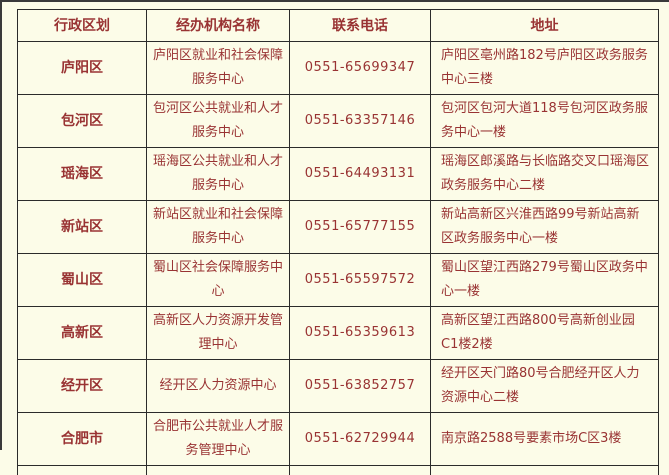 This screenshot has height=475, width=669. Describe the element at coordinates (82, 439) in the screenshot. I see `district-cell: 合肥市` at that location.